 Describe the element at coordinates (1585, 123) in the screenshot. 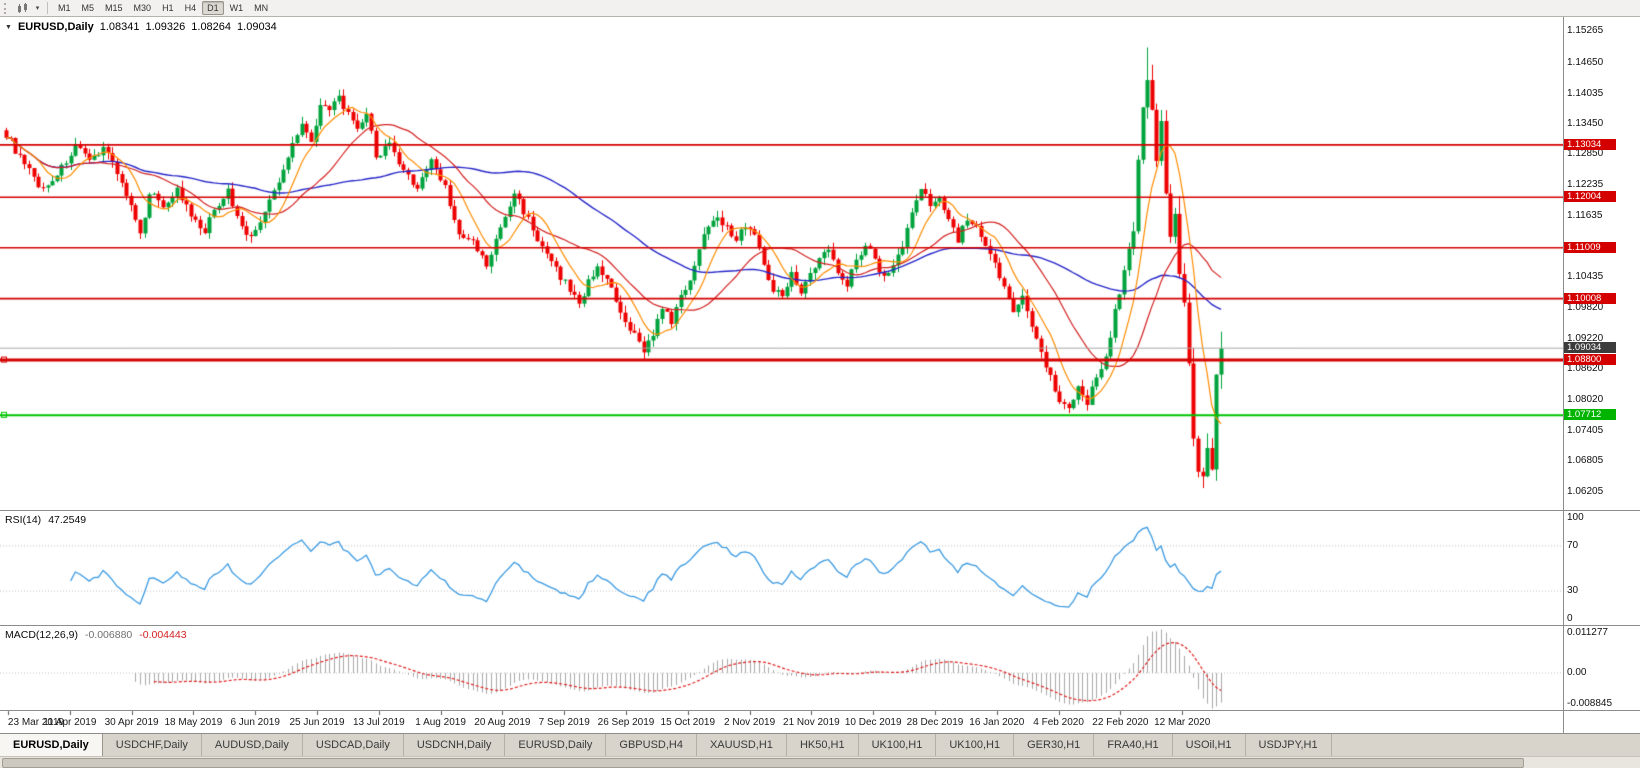

I see `price-tick-label: 1.13450` at that location.